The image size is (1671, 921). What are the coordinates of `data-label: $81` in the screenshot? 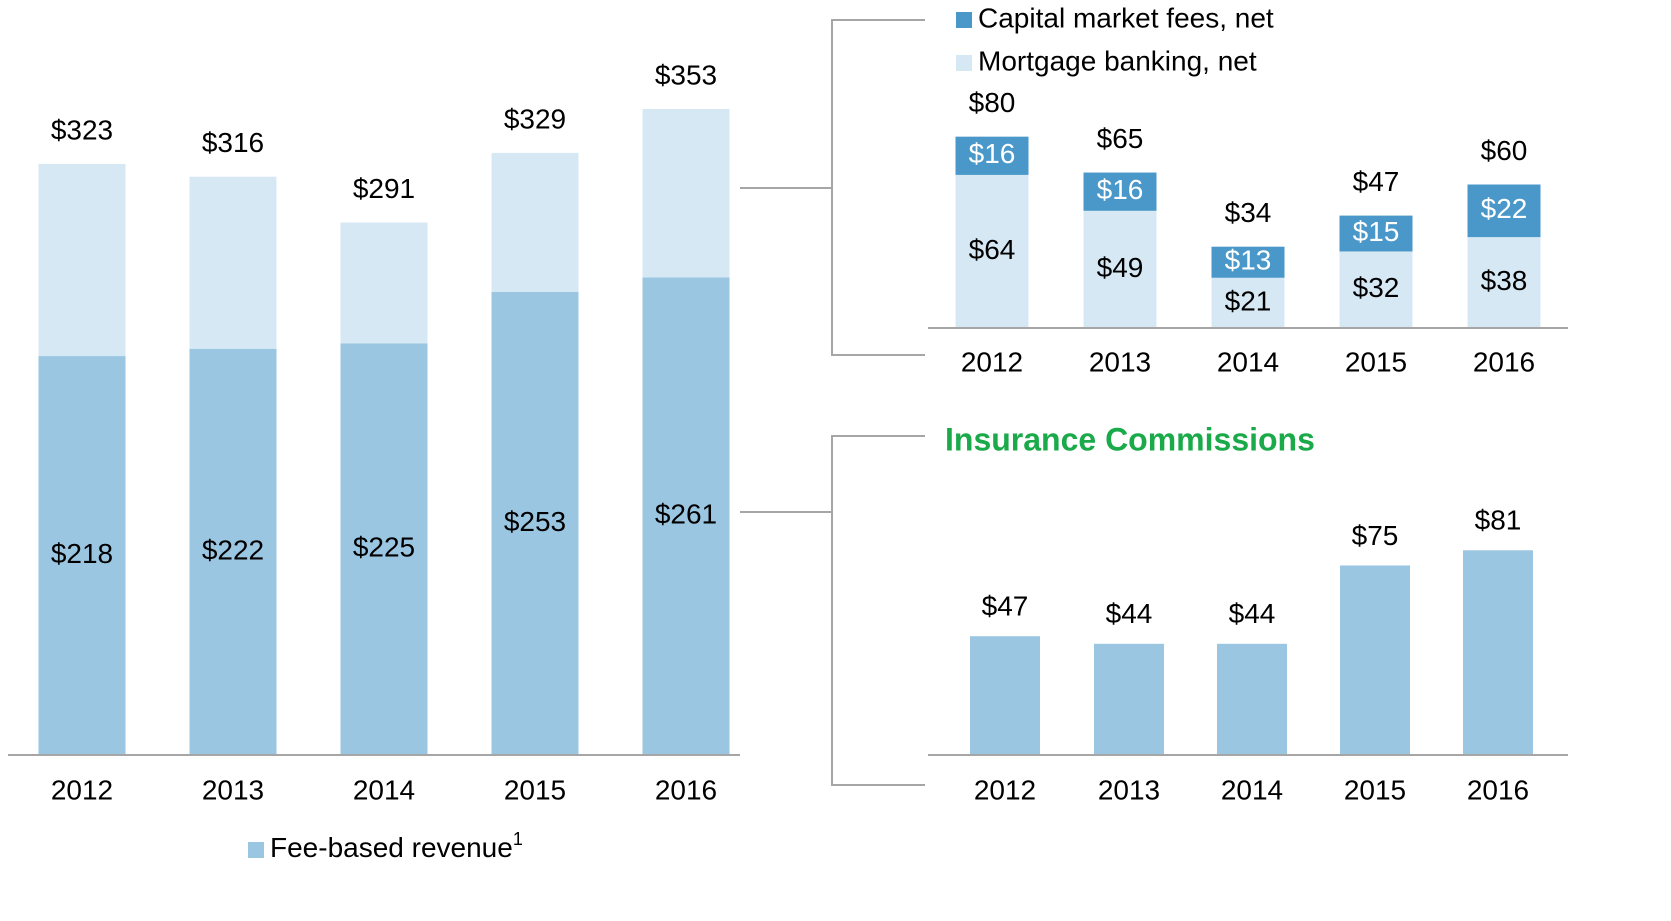 It's located at (1498, 520).